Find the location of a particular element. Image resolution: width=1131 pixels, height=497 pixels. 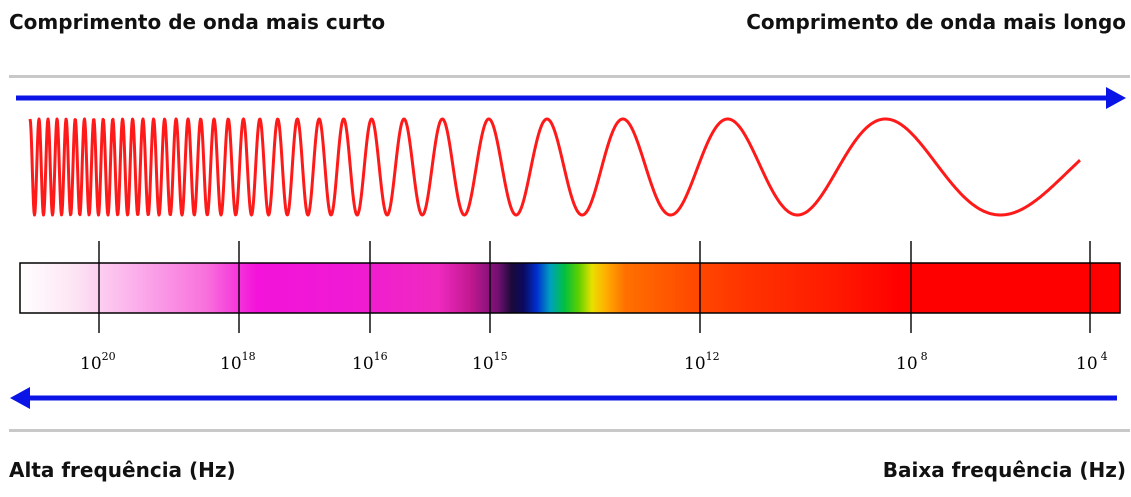

long-wavelength-label: Comprimento de onda mais longo is located at coordinates (936, 22).